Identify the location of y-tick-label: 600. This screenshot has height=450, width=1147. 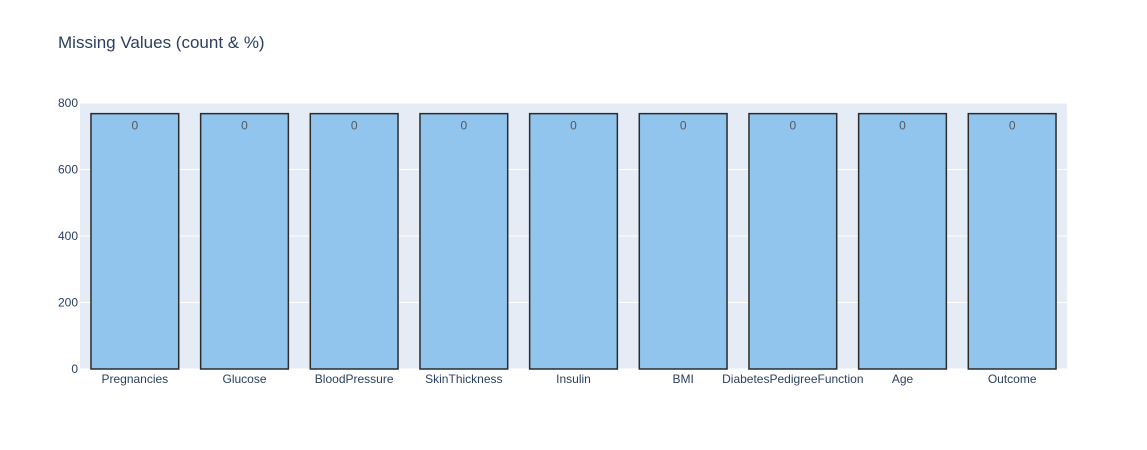
(68, 170).